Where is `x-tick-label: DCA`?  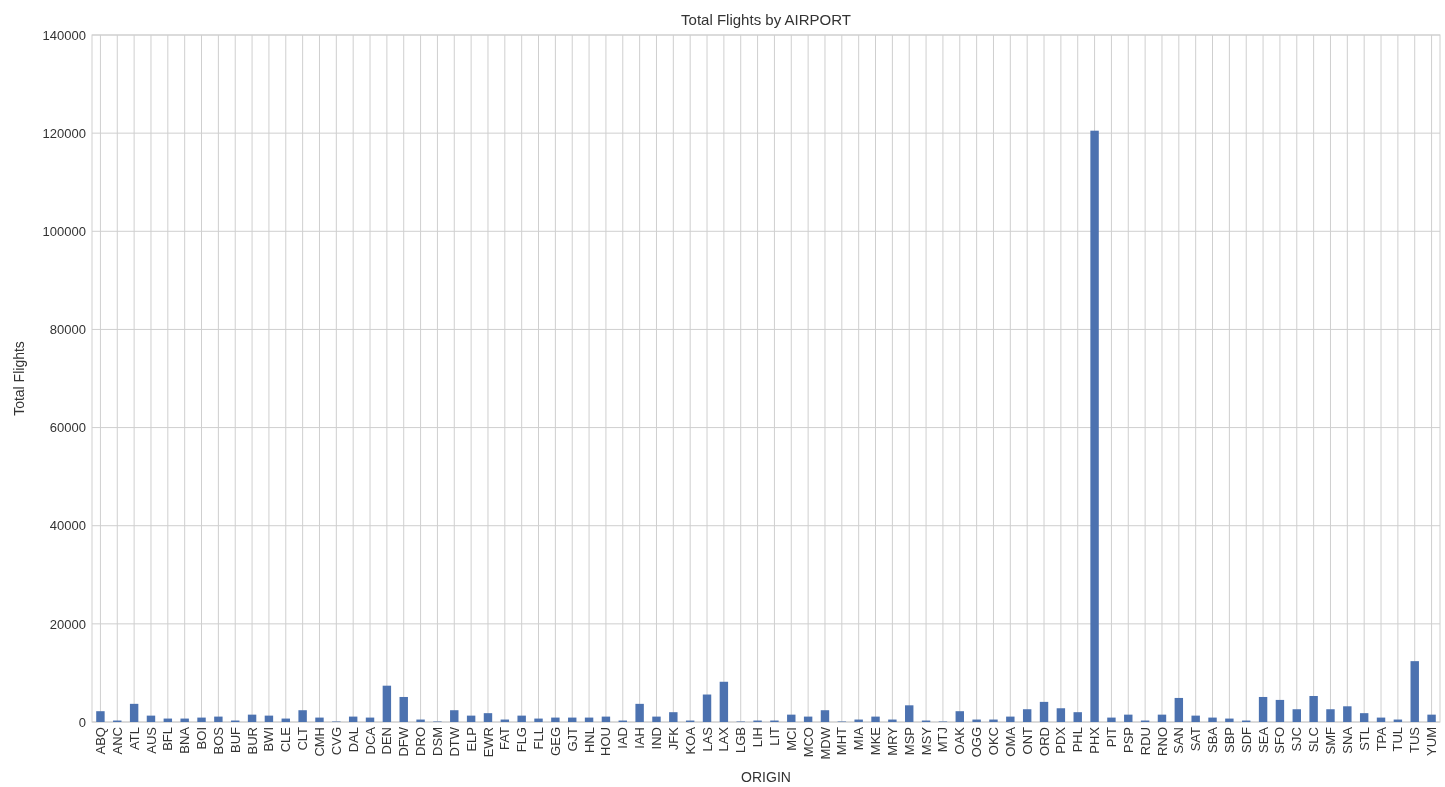 x-tick-label: DCA is located at coordinates (370, 740).